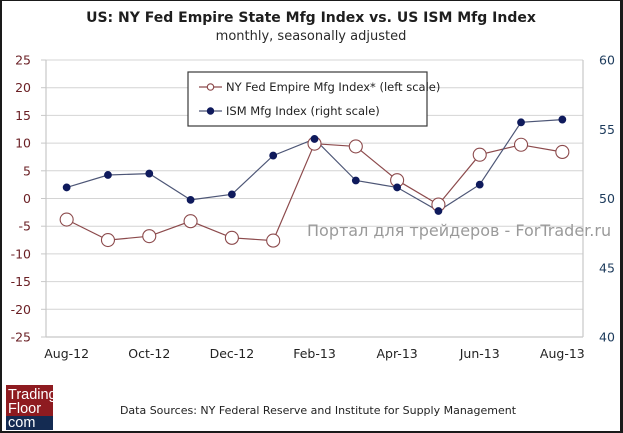 This screenshot has height=433, width=623. Describe the element at coordinates (24, 409) in the screenshot. I see `logo-line2: Floor` at that location.